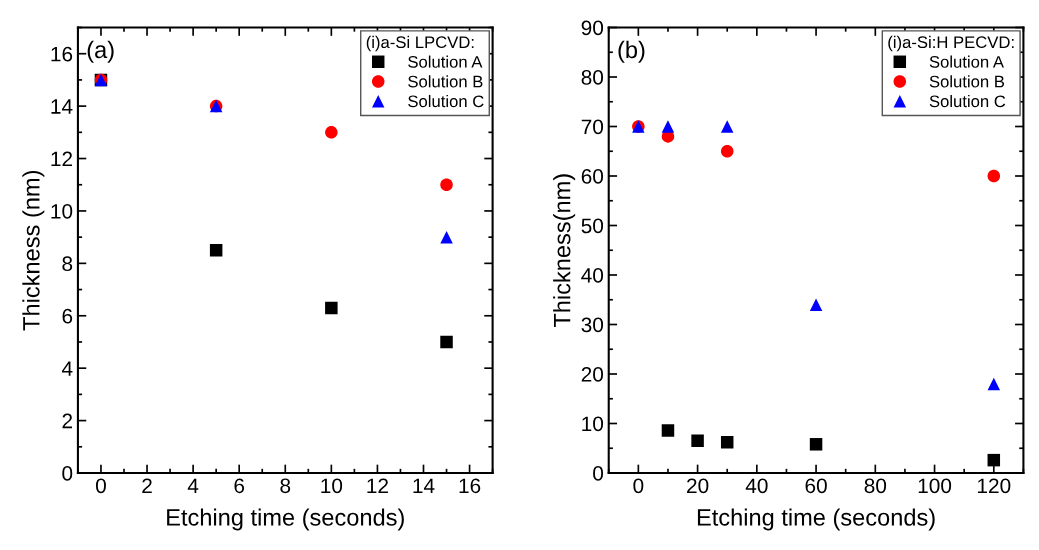 The height and width of the screenshot is (550, 1039). I want to click on x-tick-label: 2, so click(147, 485).